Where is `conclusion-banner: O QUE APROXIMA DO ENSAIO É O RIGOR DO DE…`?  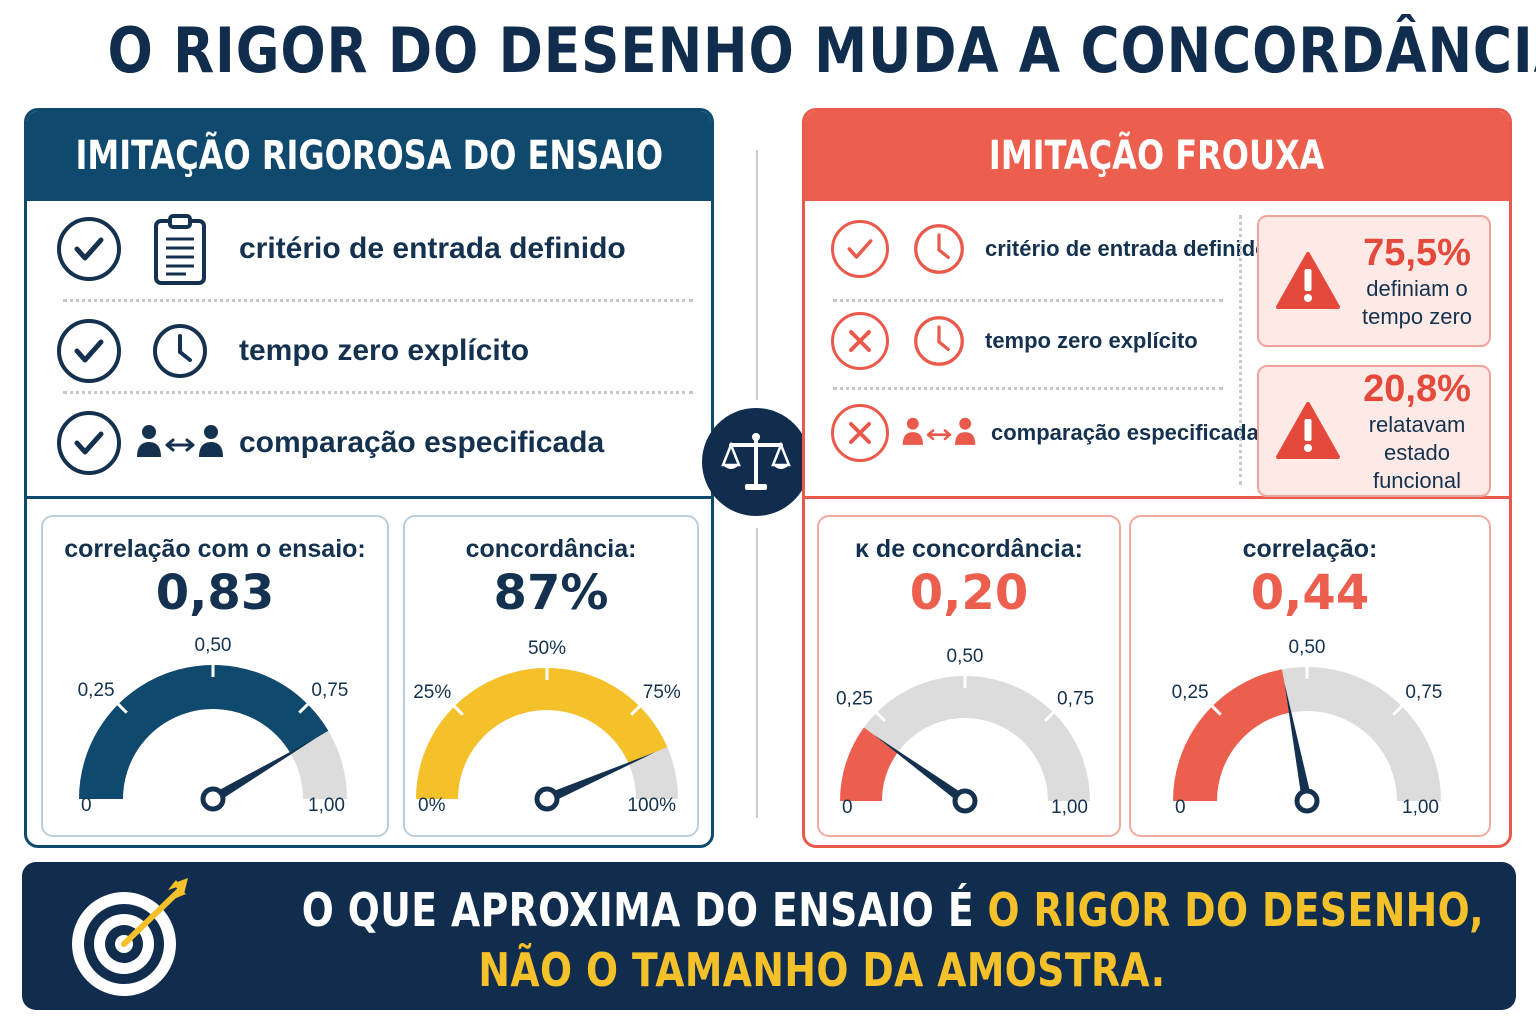
conclusion-banner: O QUE APROXIMA DO ENSAIO É O RIGOR DO DE… is located at coordinates (769, 936).